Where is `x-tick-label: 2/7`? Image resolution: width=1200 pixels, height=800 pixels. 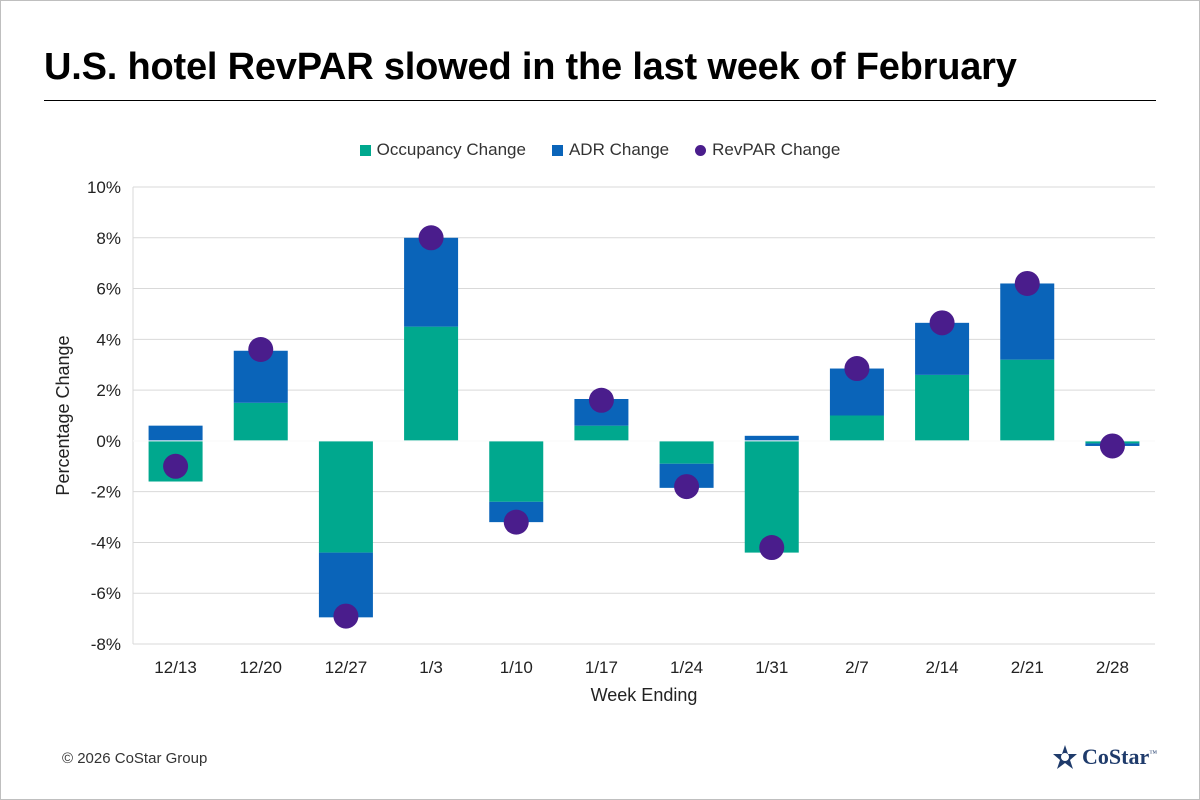
x-tick-label: 2/7 is located at coordinates (857, 667).